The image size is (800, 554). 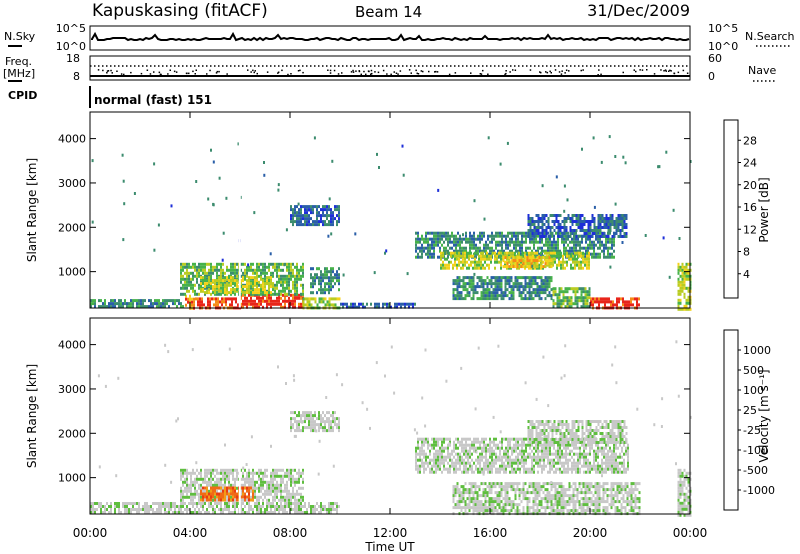 I want to click on colorbar-tick-label: -1000, so click(x=759, y=490).